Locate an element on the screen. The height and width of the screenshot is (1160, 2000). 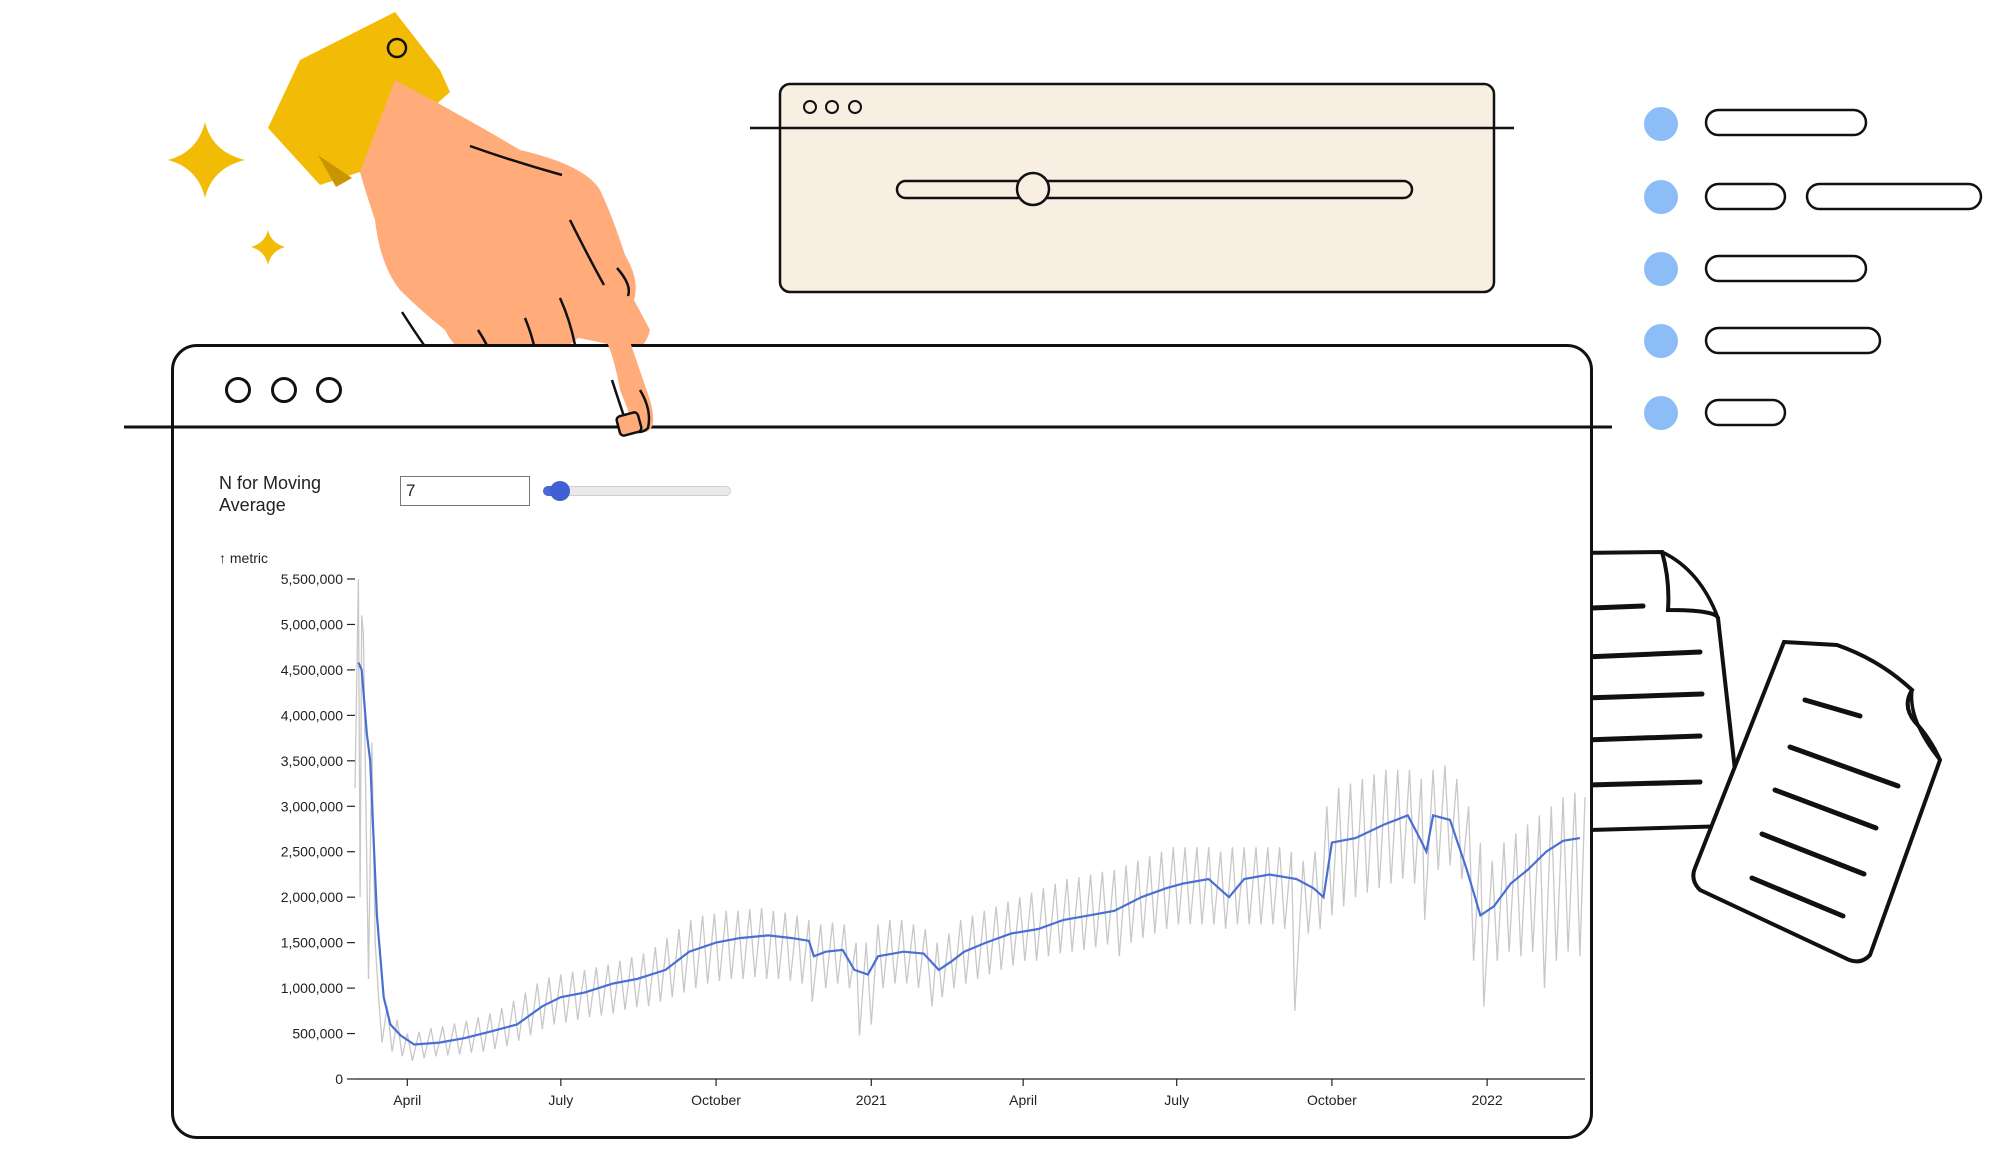
sparkle-small-icon is located at coordinates (268, 247).